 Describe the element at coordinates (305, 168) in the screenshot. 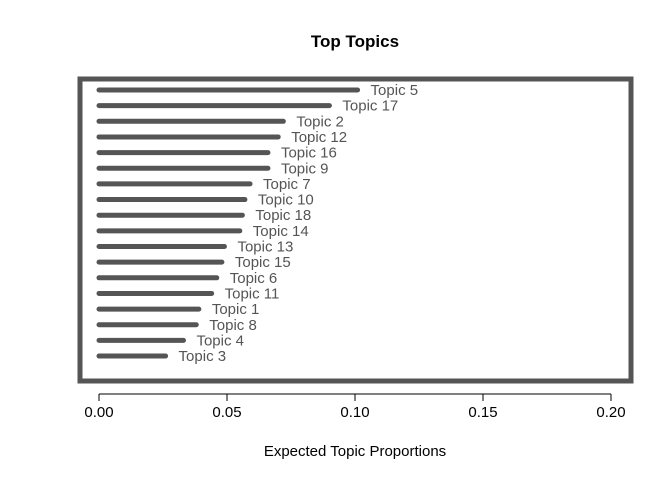

I see `bar-label: Topic 9` at that location.